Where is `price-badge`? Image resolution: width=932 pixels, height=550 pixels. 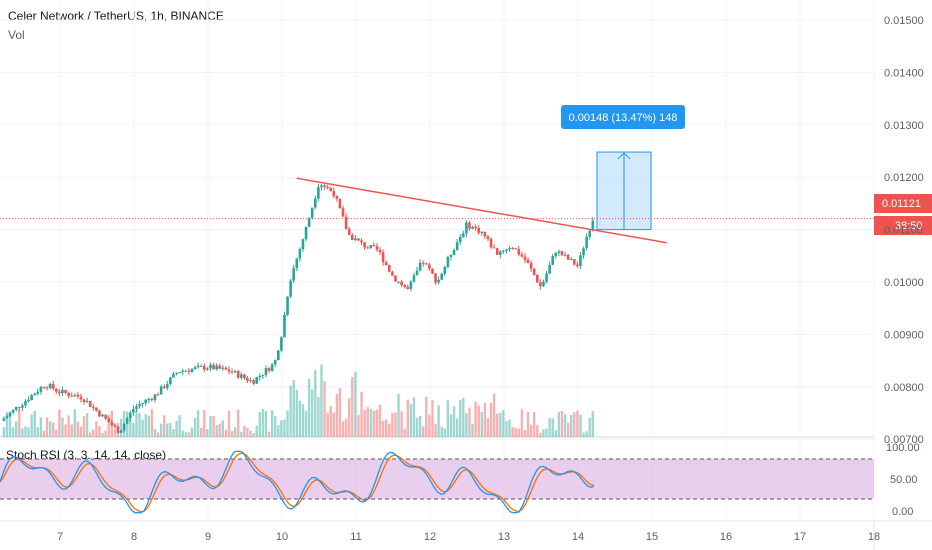 price-badge is located at coordinates (903, 203).